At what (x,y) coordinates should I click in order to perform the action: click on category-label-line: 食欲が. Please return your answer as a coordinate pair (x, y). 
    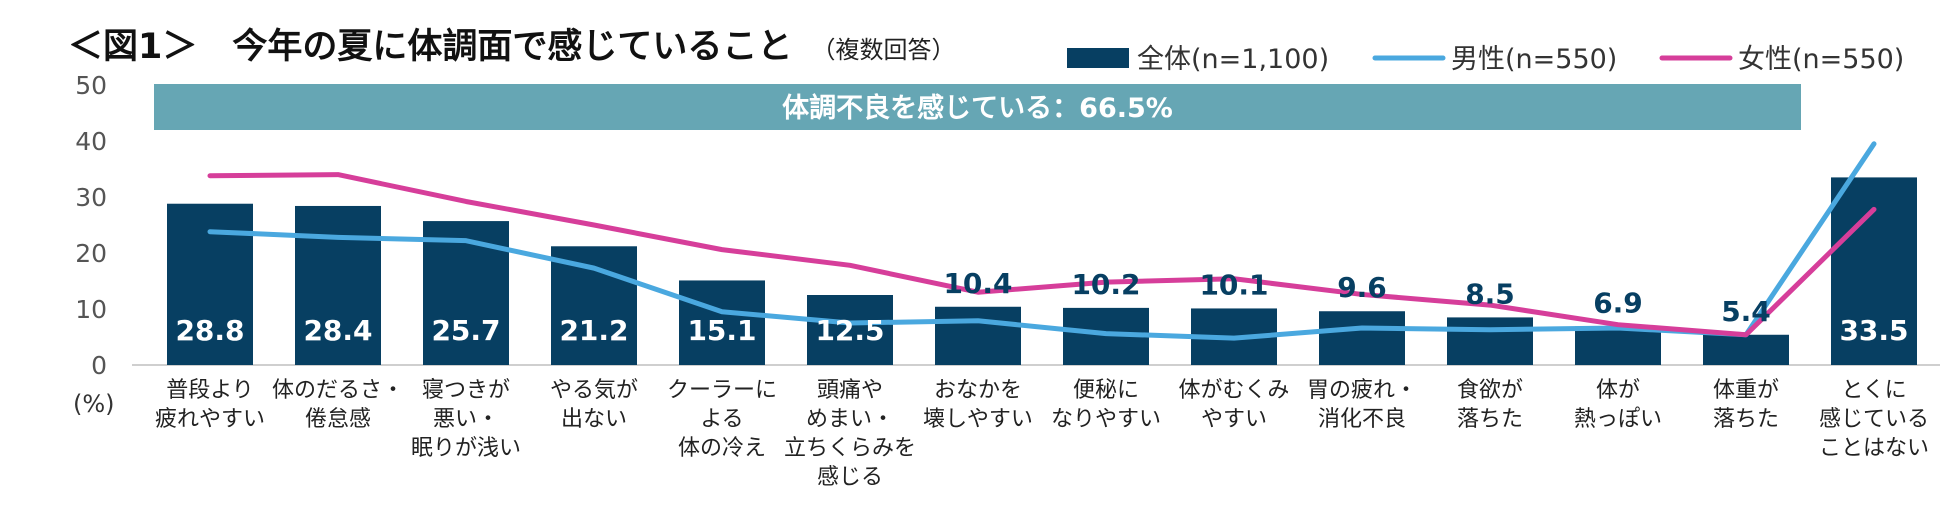
    Looking at the image, I should click on (1490, 390).